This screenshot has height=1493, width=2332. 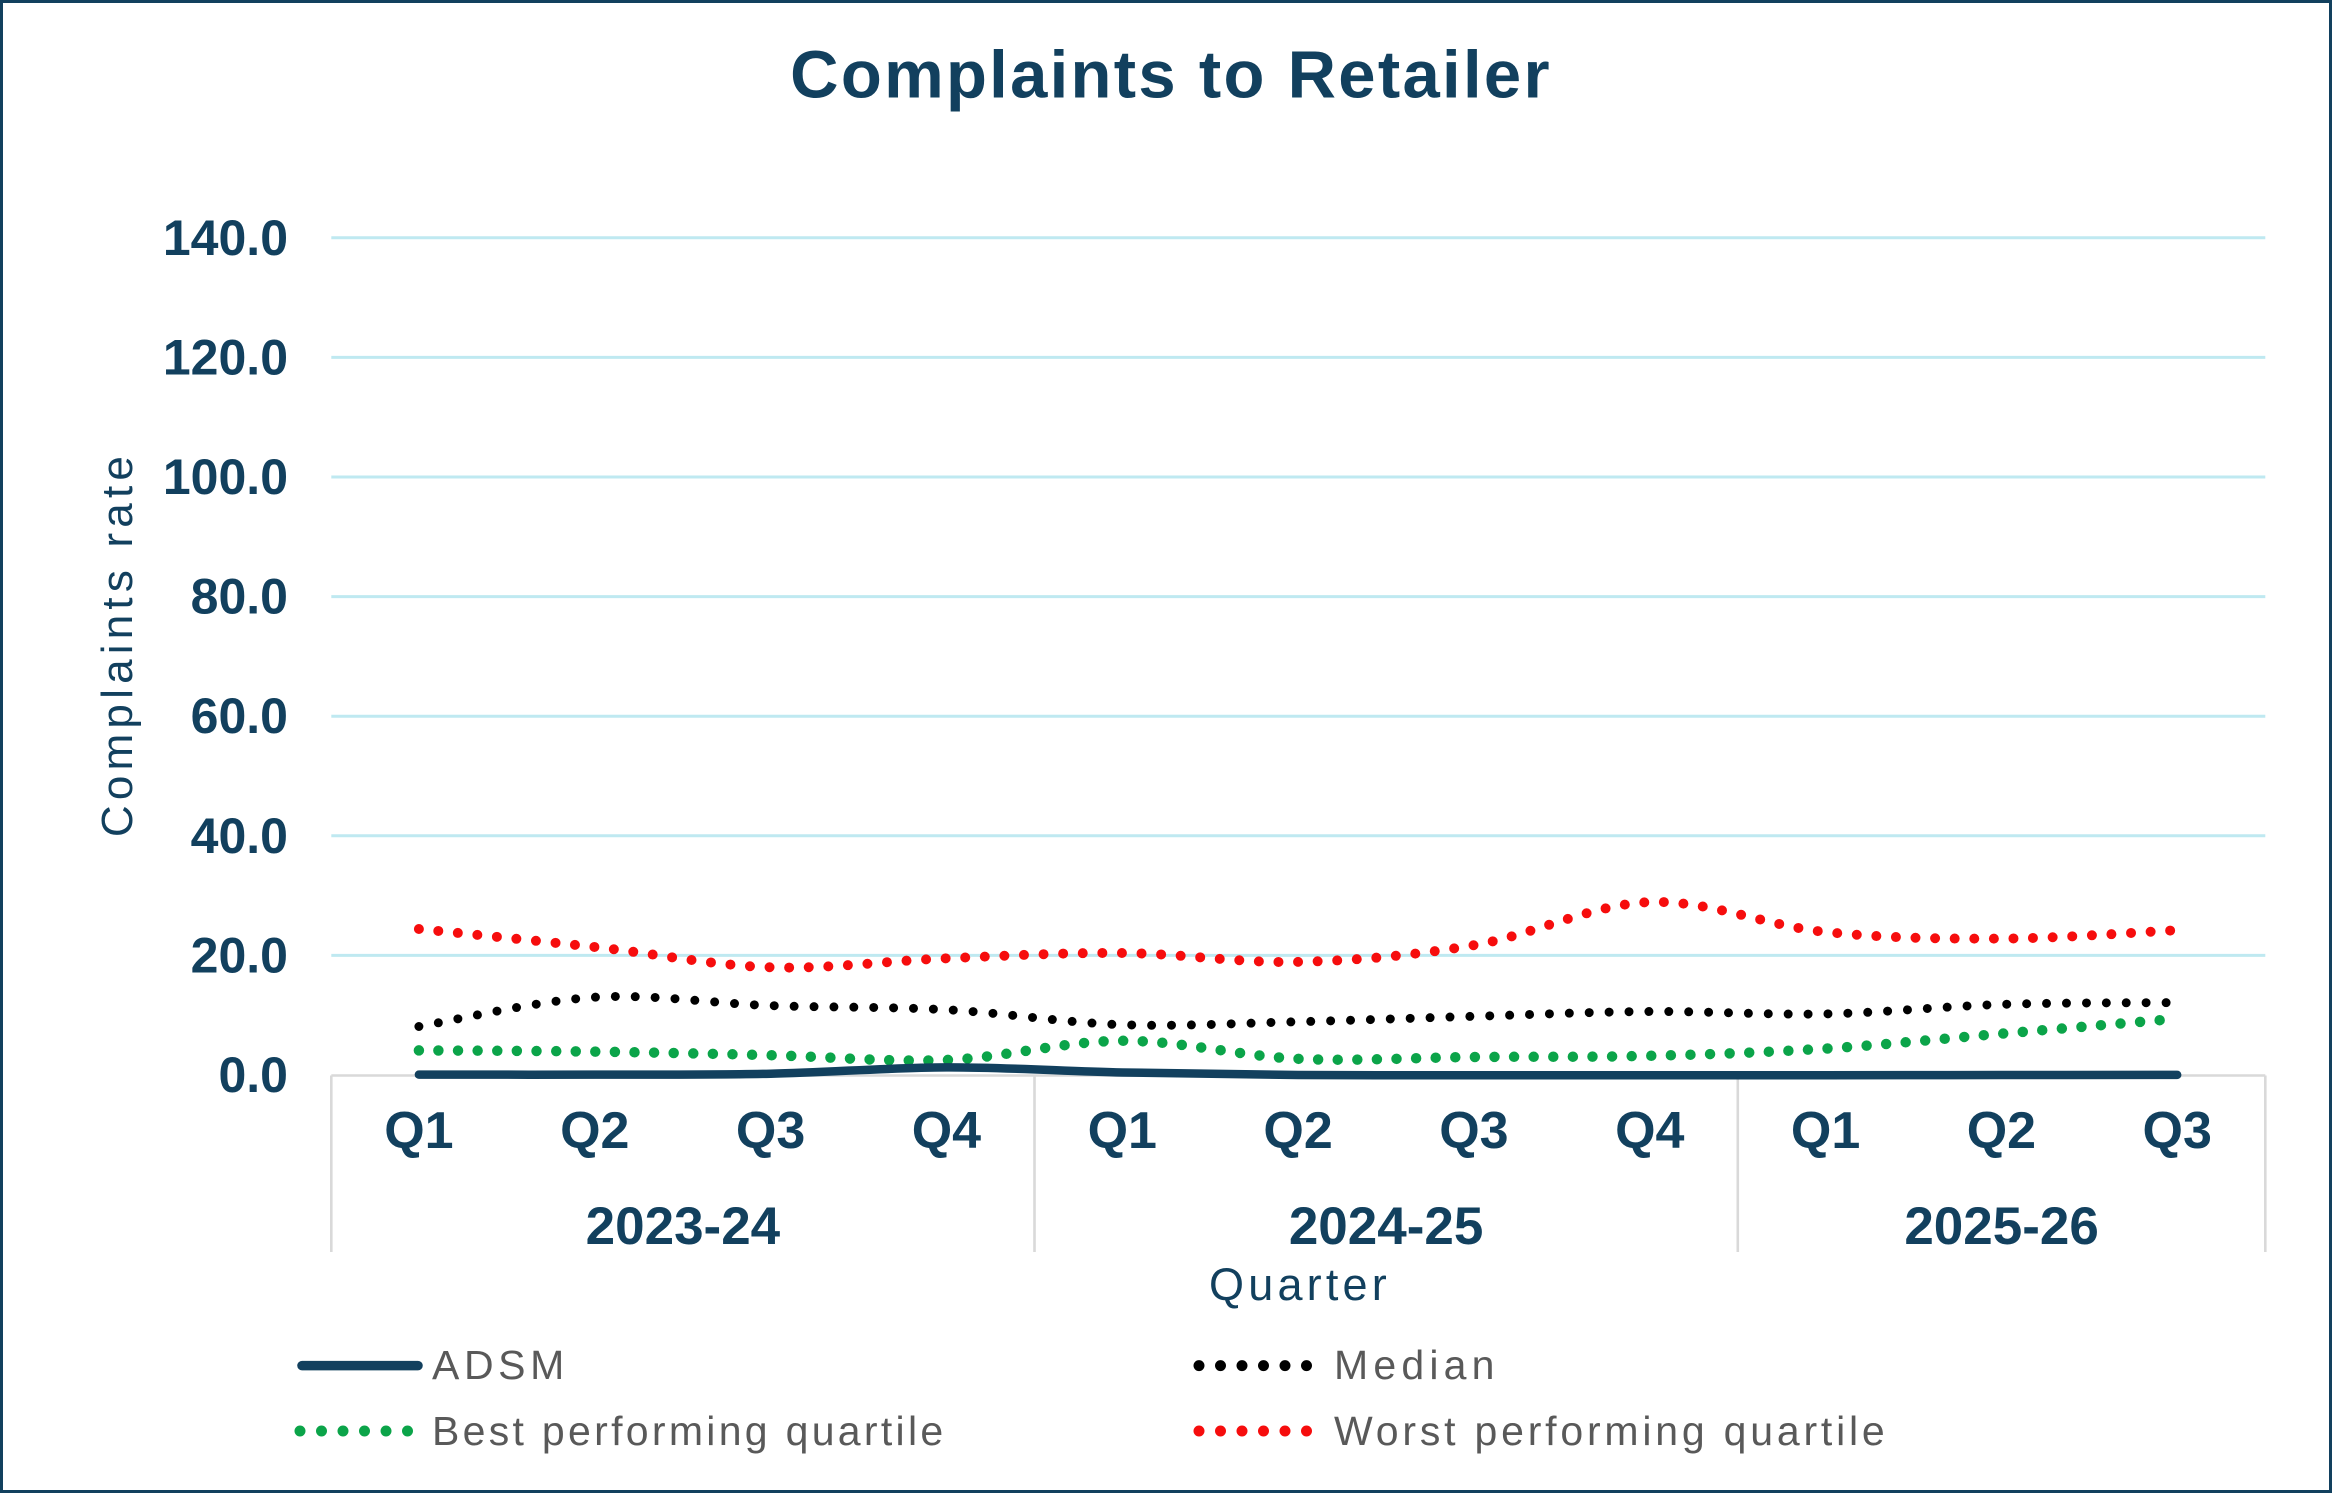 I want to click on svg-text: Quarter, so click(x=1300, y=1284).